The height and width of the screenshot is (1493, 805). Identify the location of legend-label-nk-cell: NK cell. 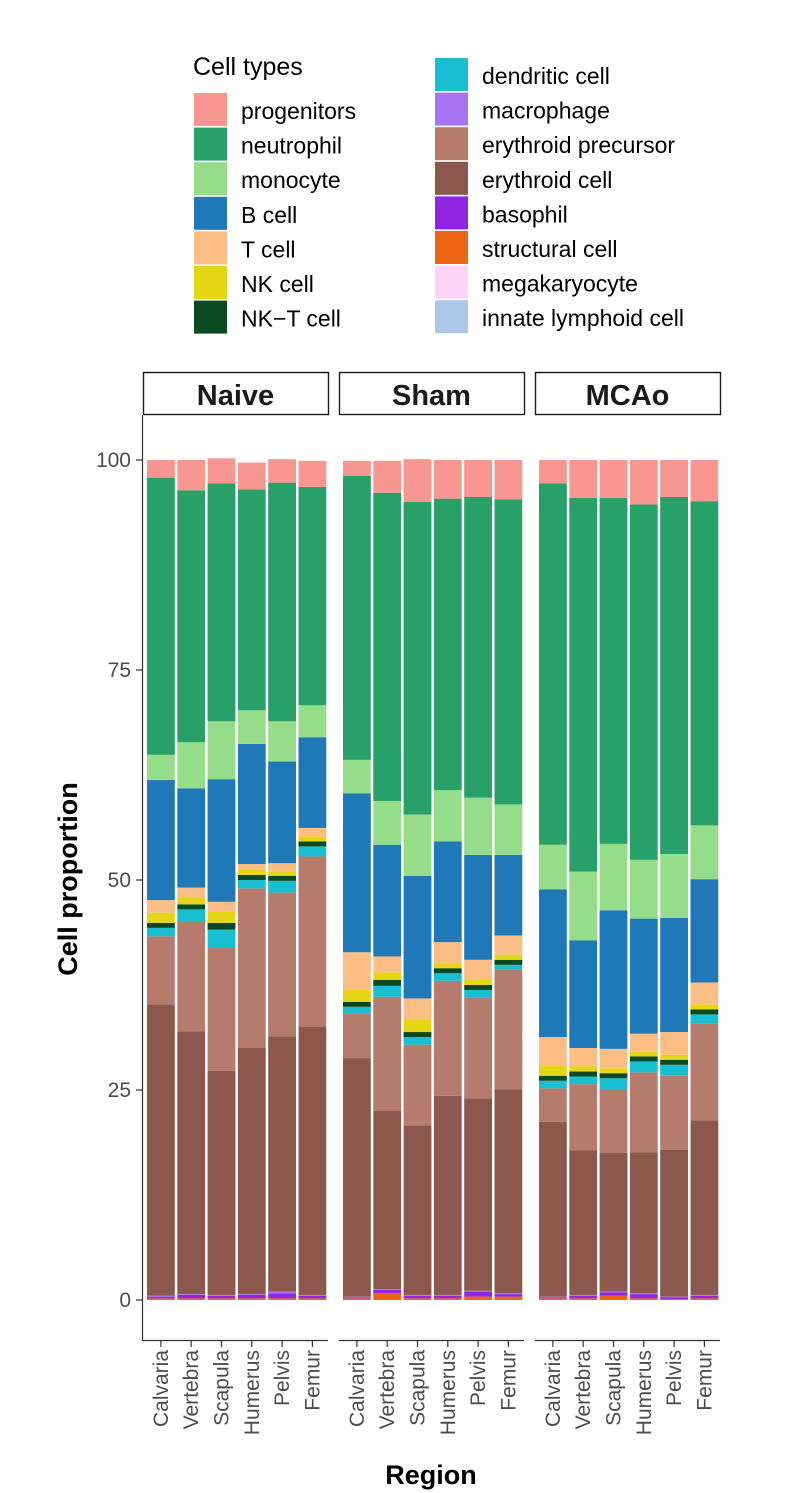
(277, 284).